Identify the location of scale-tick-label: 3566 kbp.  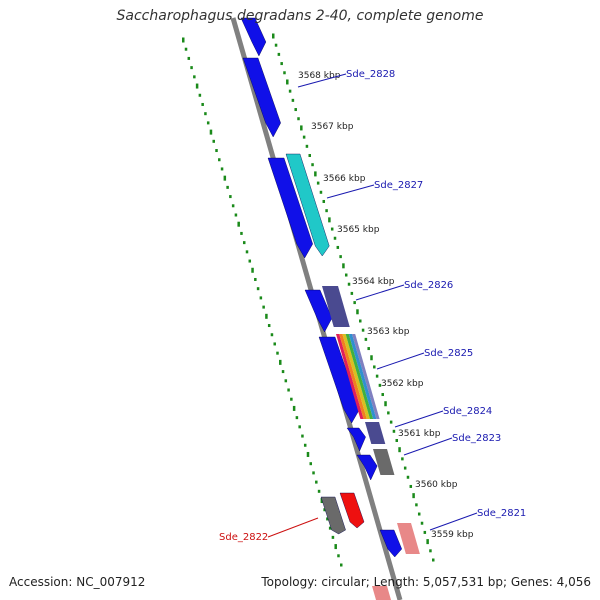
(344, 179).